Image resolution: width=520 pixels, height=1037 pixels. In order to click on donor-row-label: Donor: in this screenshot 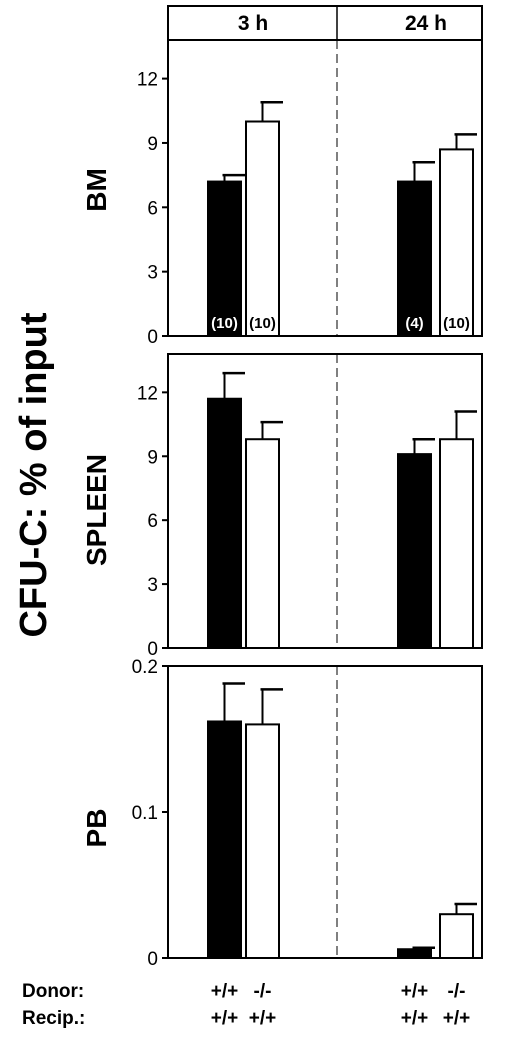, I will do `click(53, 991)`.